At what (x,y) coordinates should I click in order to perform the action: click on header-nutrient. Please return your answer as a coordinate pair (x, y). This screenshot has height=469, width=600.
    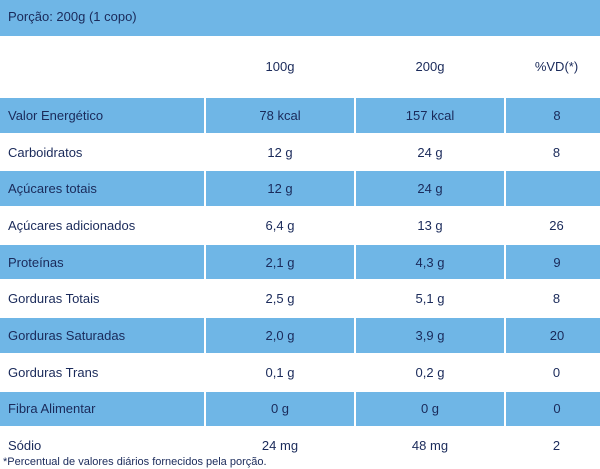
    Looking at the image, I should click on (102, 66).